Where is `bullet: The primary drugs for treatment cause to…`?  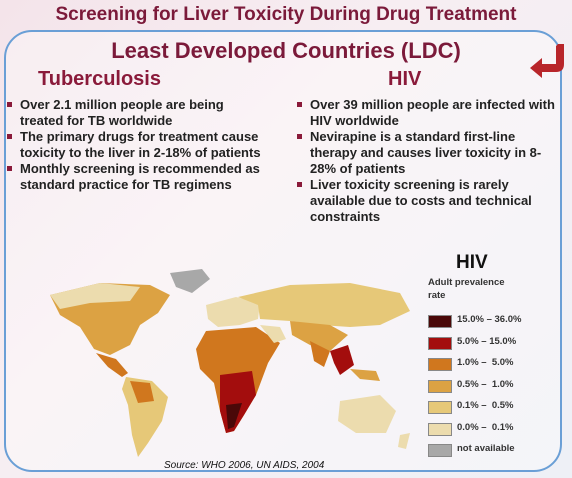
bullet: The primary drugs for treatment cause to… is located at coordinates (137, 145).